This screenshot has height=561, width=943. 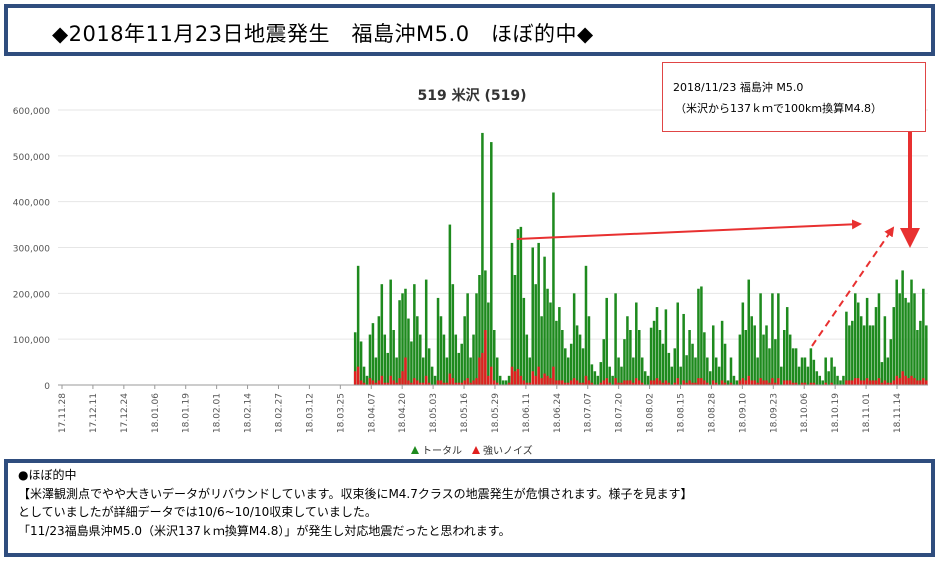 What do you see at coordinates (372, 413) in the screenshot?
I see `x-tick-label: 18.04.07` at bounding box center [372, 413].